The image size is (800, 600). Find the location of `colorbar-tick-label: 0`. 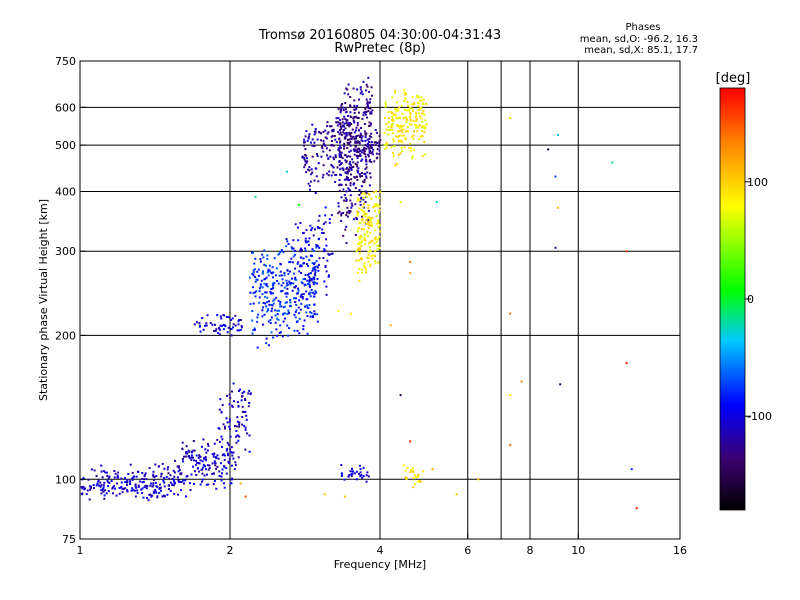

colorbar-tick-label: 0 is located at coordinates (750, 299).